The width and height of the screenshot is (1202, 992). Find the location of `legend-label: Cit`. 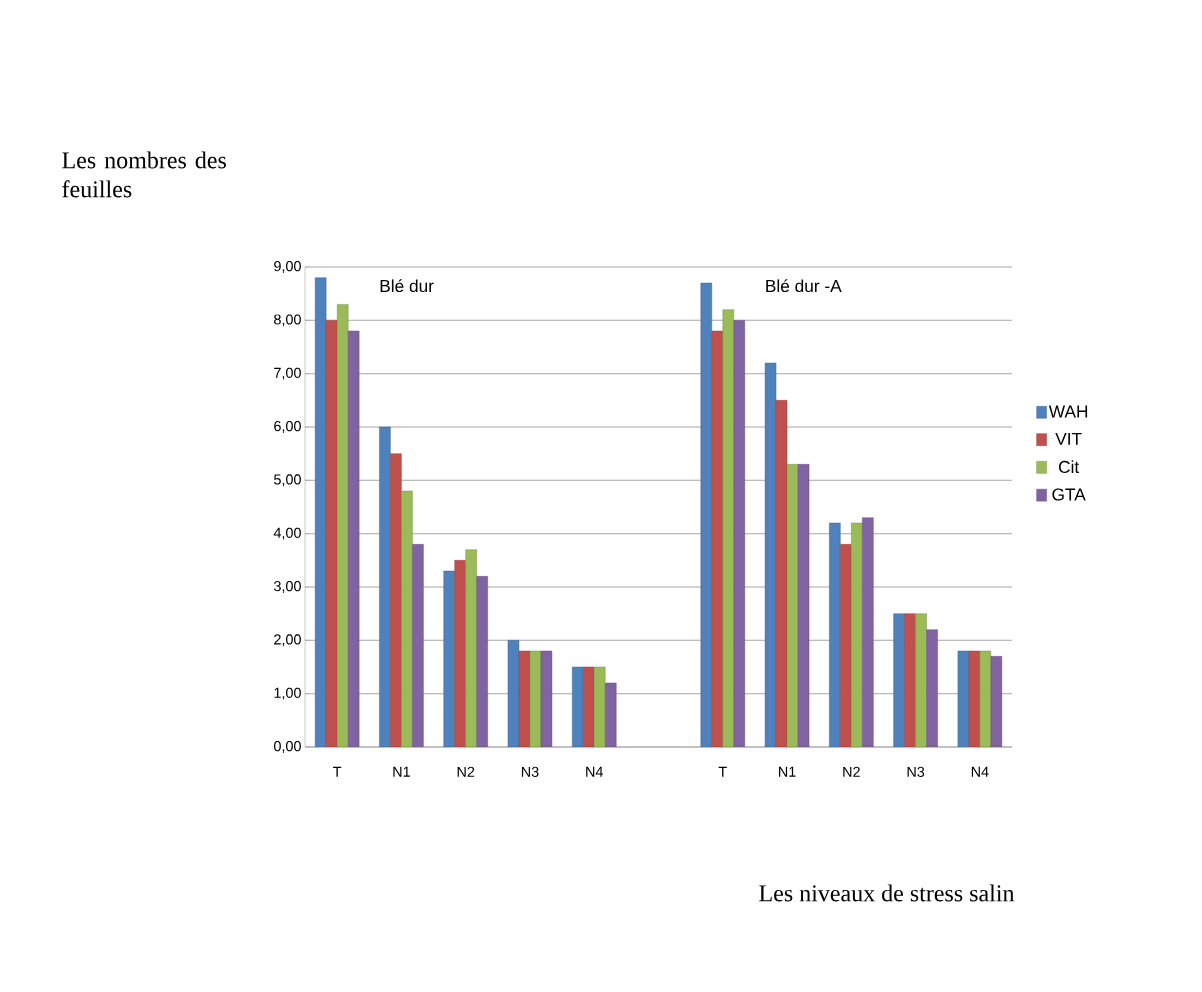

legend-label: Cit is located at coordinates (1069, 467).